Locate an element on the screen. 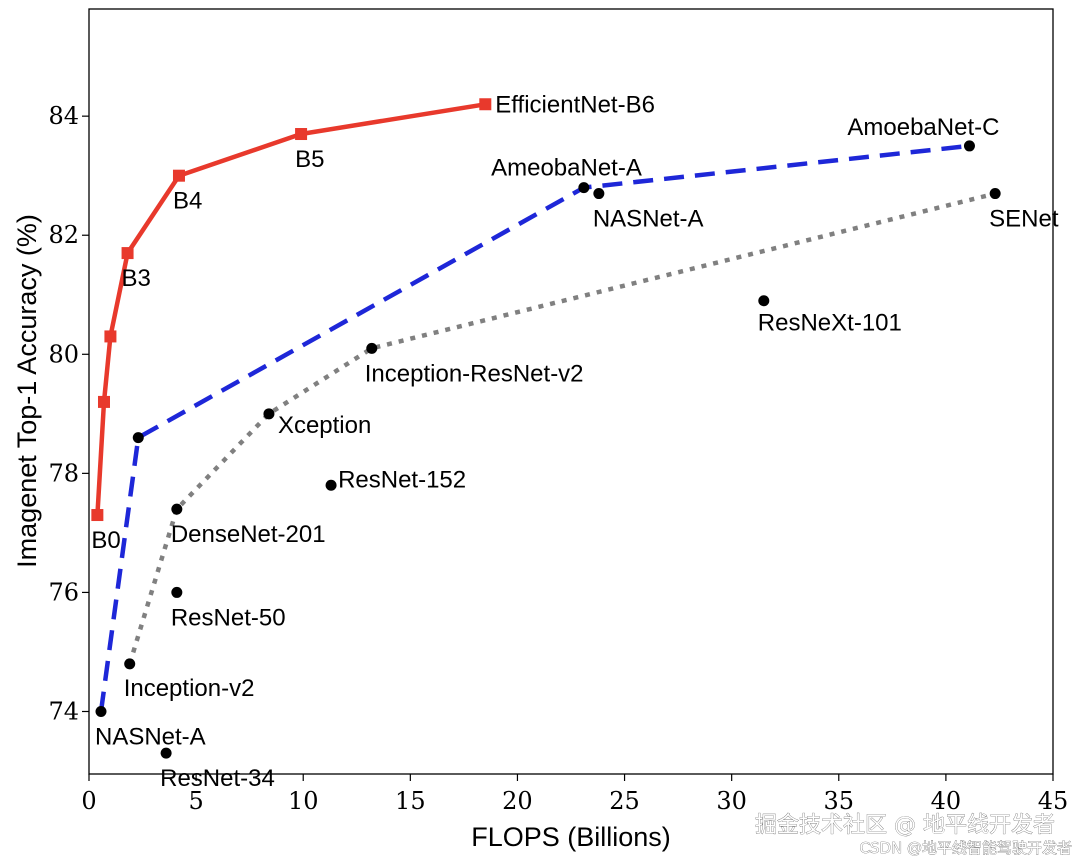  x-tick-label: 15 is located at coordinates (410, 801).